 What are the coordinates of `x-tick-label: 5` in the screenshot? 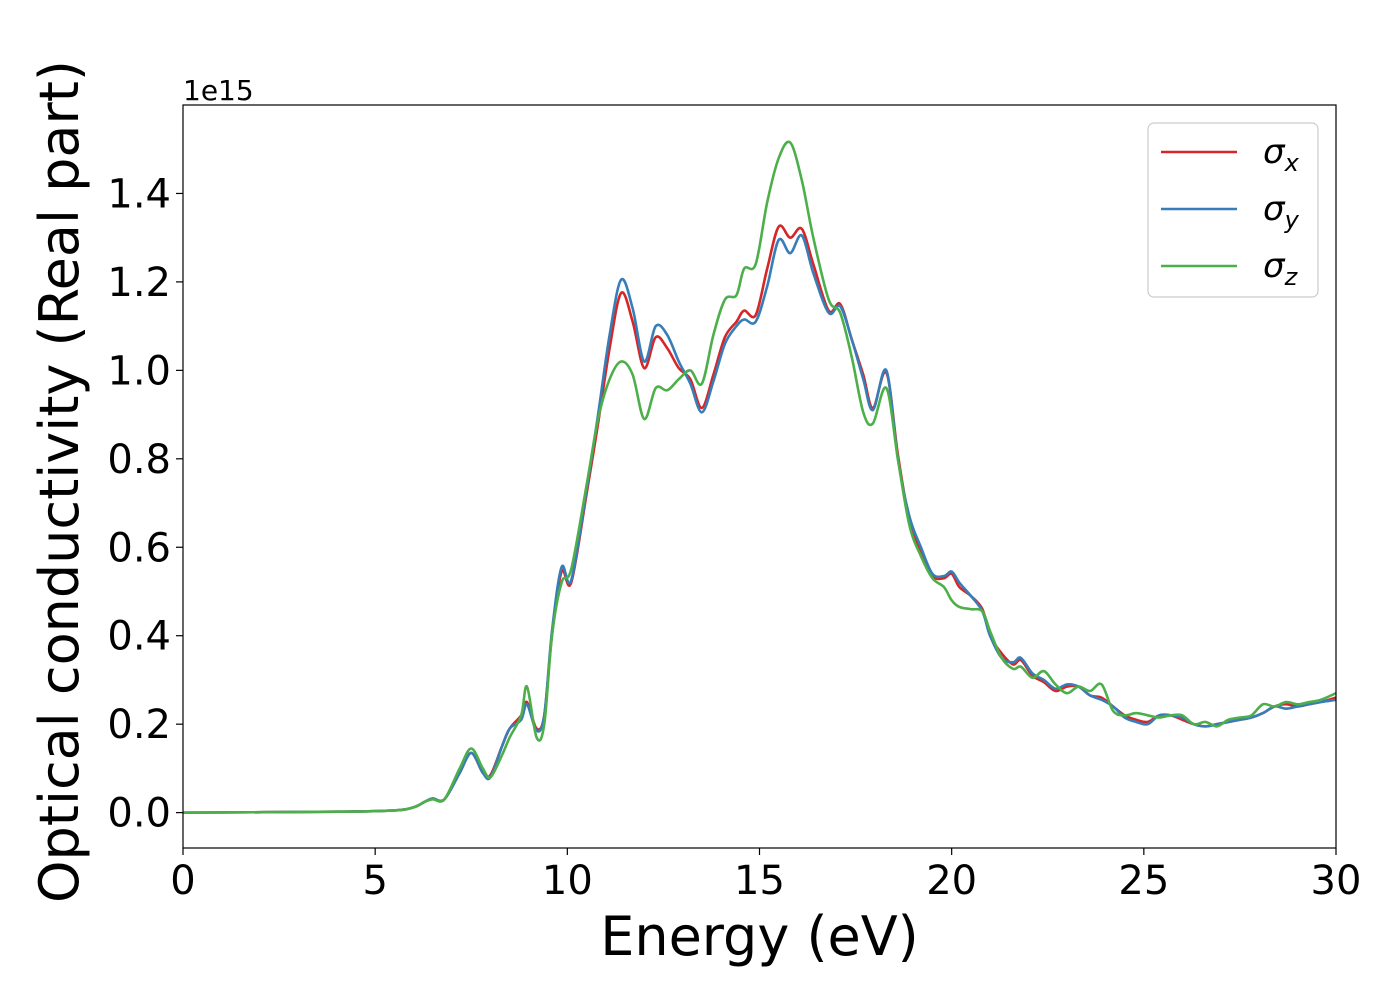 It's located at (374, 881).